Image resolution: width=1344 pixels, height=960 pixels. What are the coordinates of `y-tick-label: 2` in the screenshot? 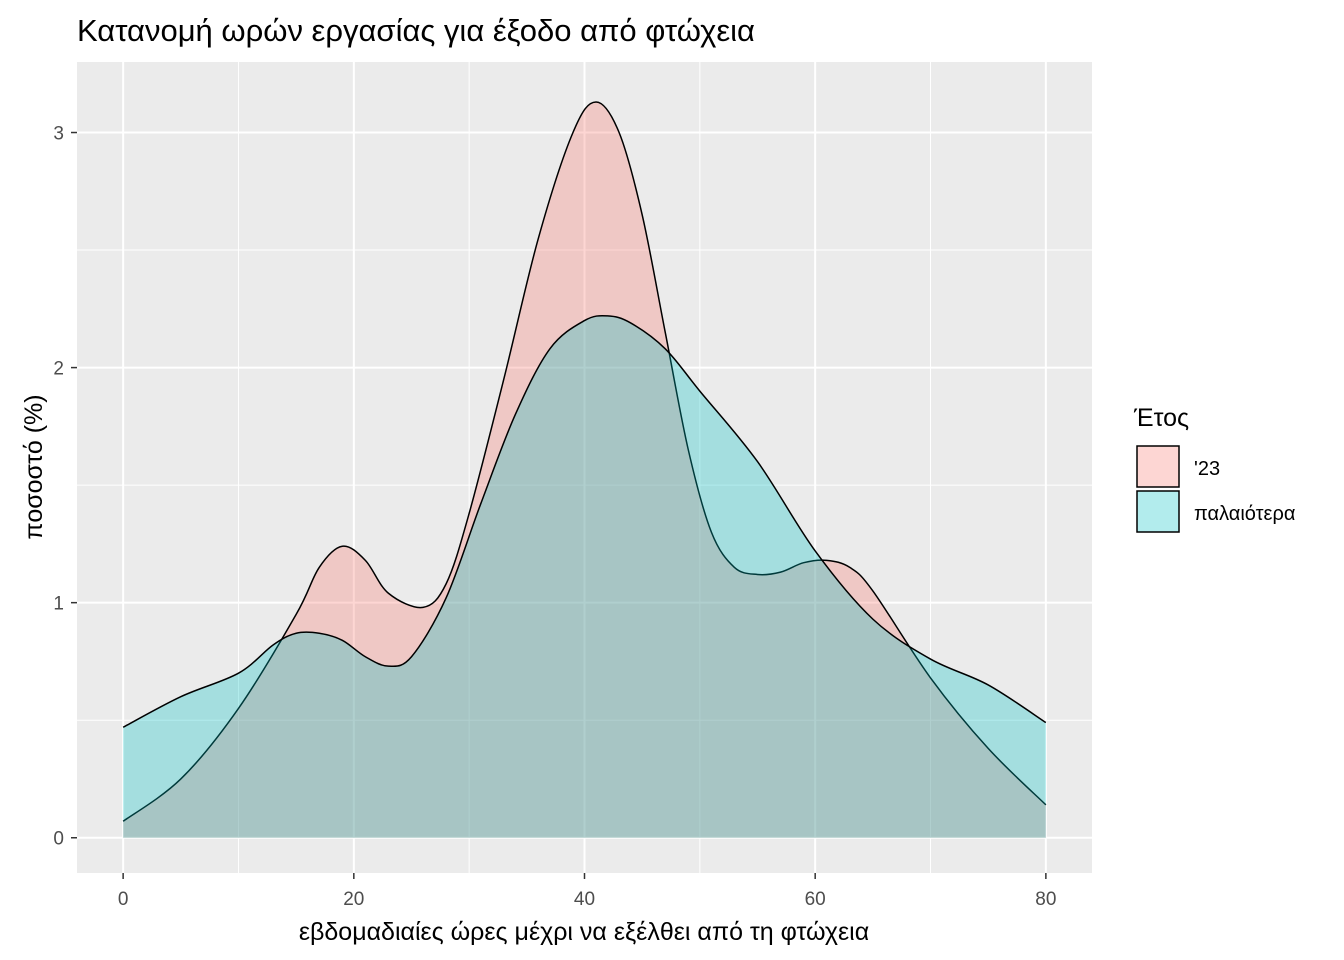 It's located at (58, 369).